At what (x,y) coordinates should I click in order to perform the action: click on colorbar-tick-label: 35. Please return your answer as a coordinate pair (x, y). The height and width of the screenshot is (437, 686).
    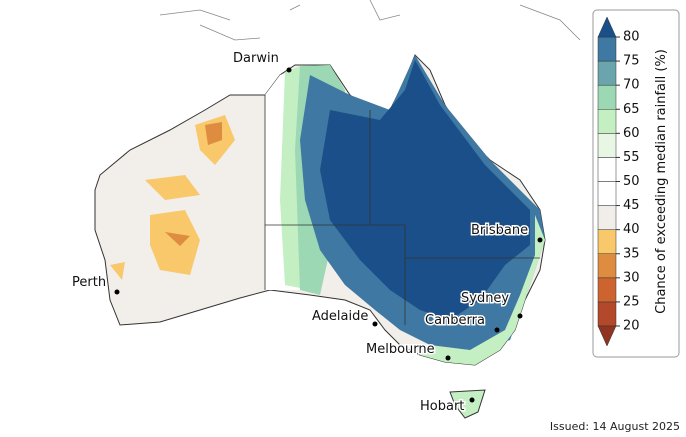
    Looking at the image, I should click on (631, 253).